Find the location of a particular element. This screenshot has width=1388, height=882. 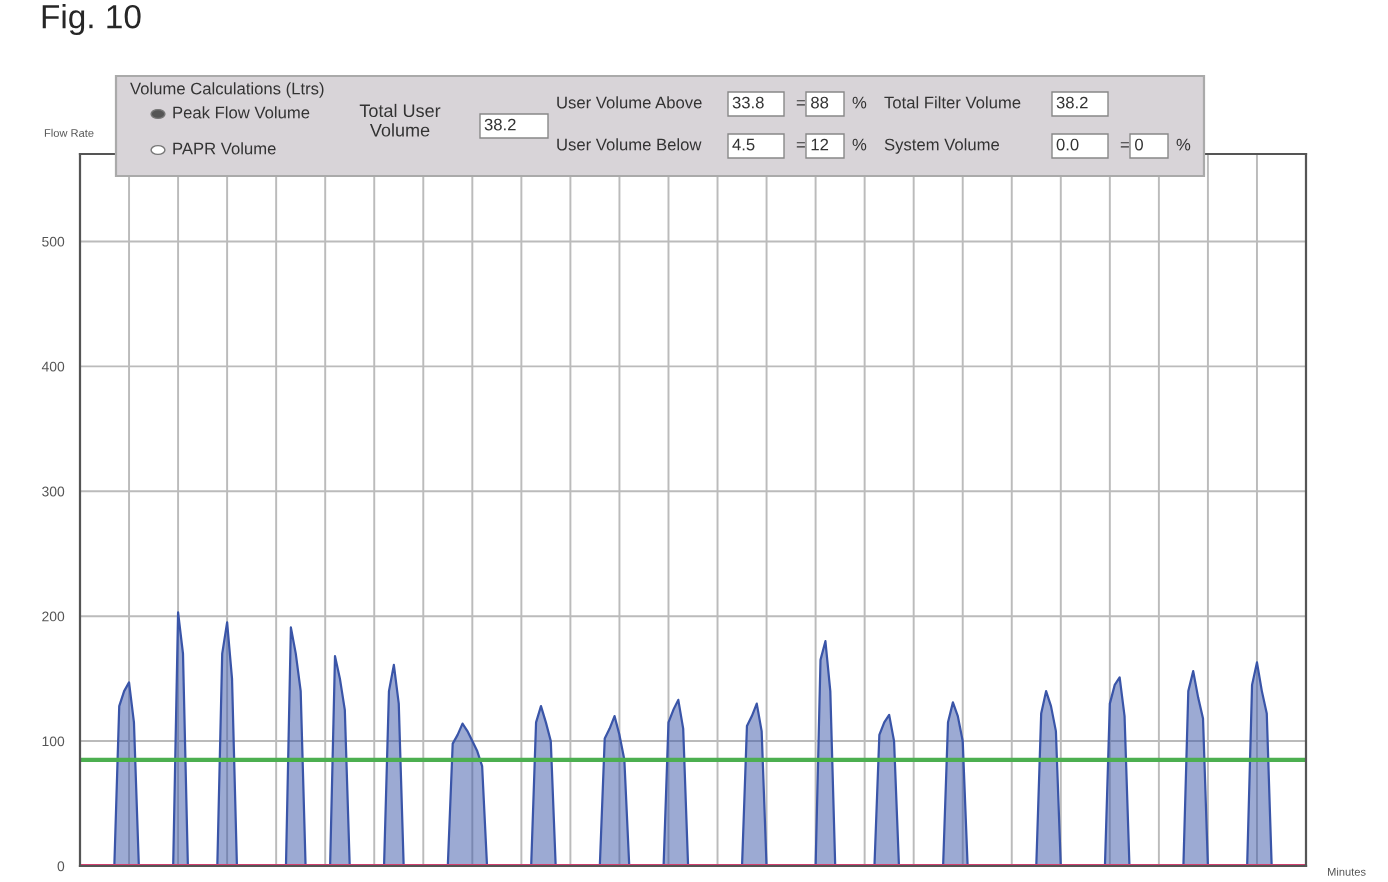

text: = 0 is located at coordinates (1131, 144).